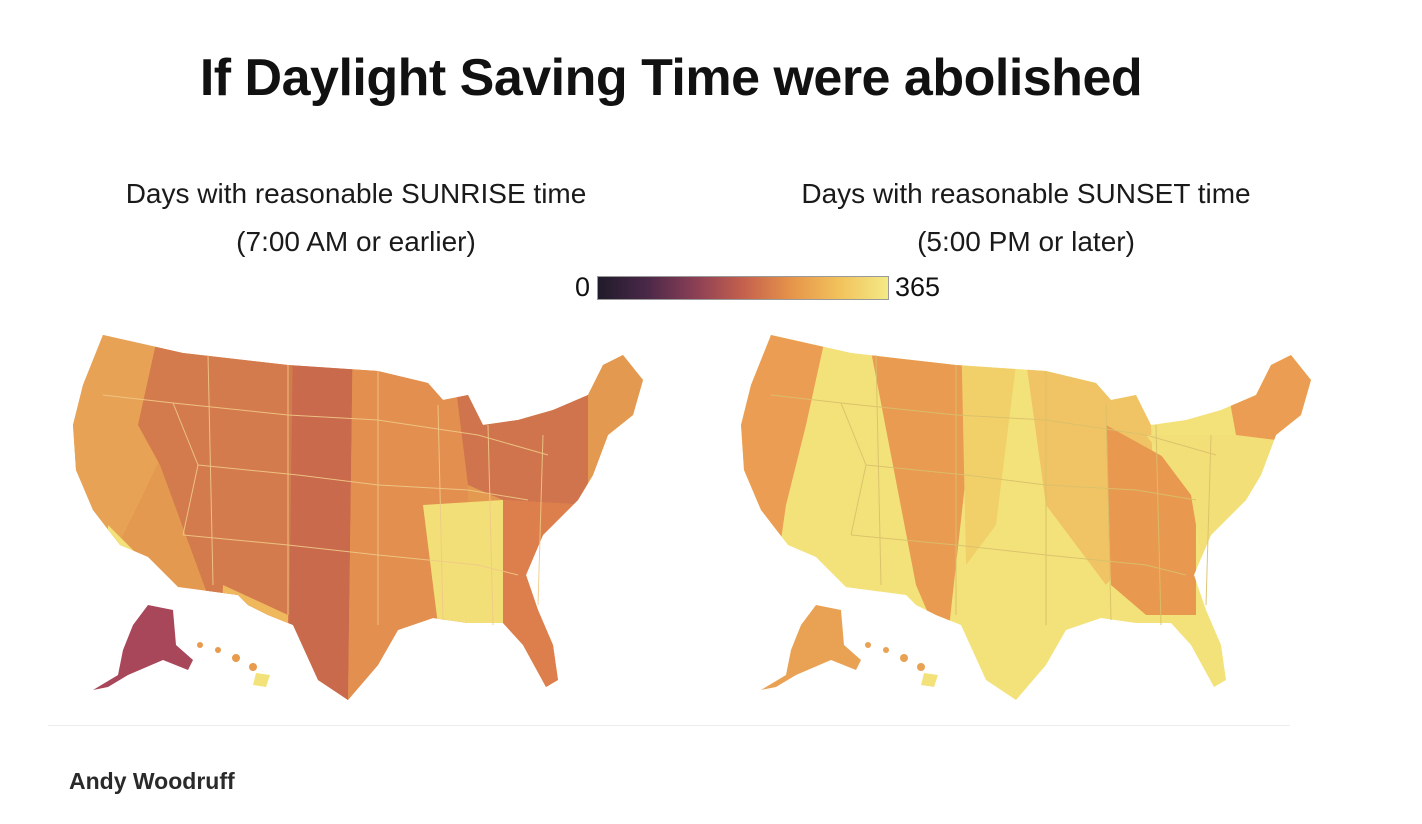 The height and width of the screenshot is (824, 1422). Describe the element at coordinates (901, 664) in the screenshot. I see `sunset-hawaii` at that location.